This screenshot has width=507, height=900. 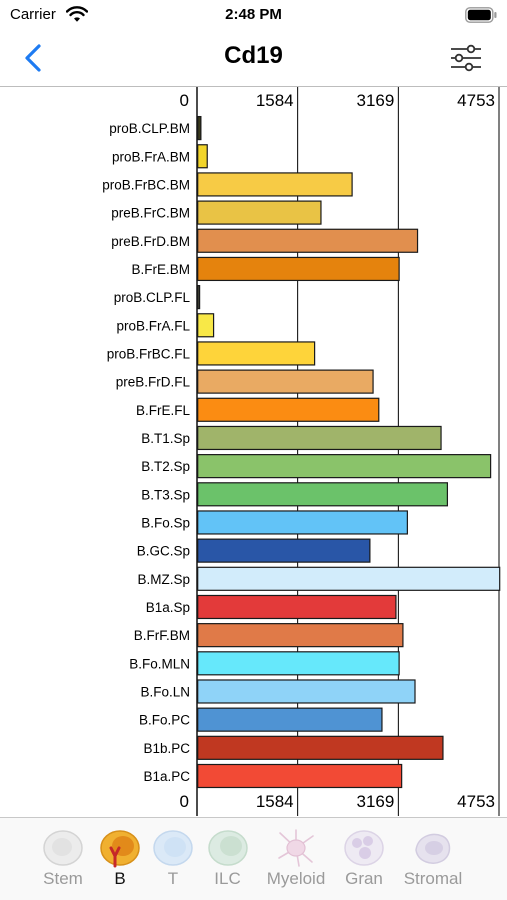 I want to click on category-label: B1a.PC, so click(x=166, y=776).